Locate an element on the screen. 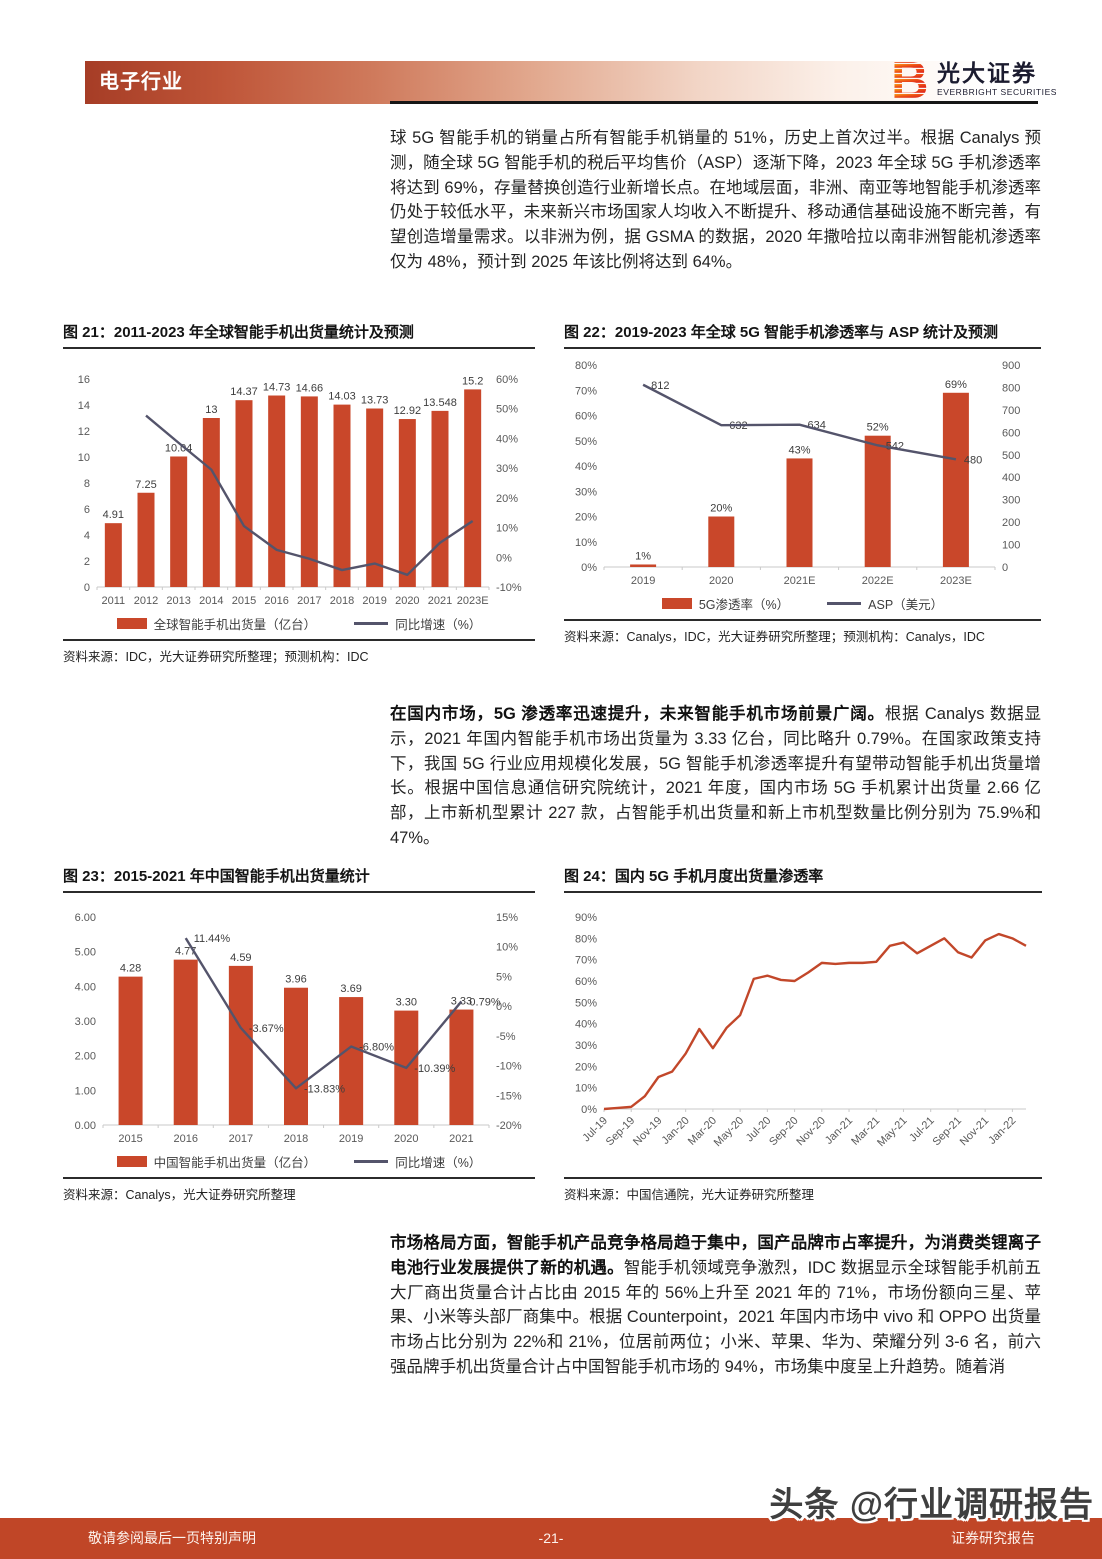  figure-22-legend: 5G渗透率（%） ASP（美元） is located at coordinates (802, 603).